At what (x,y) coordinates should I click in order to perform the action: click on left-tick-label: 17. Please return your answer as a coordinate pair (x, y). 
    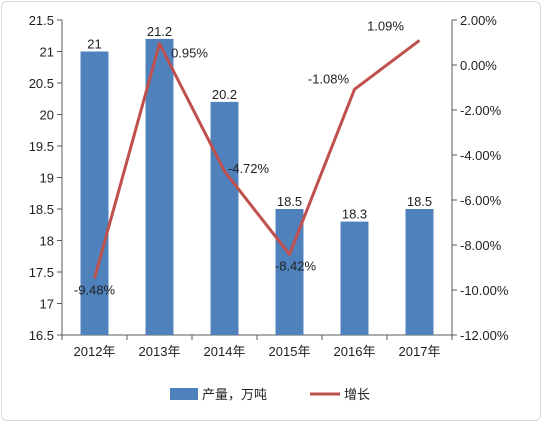
    Looking at the image, I should click on (47, 304).